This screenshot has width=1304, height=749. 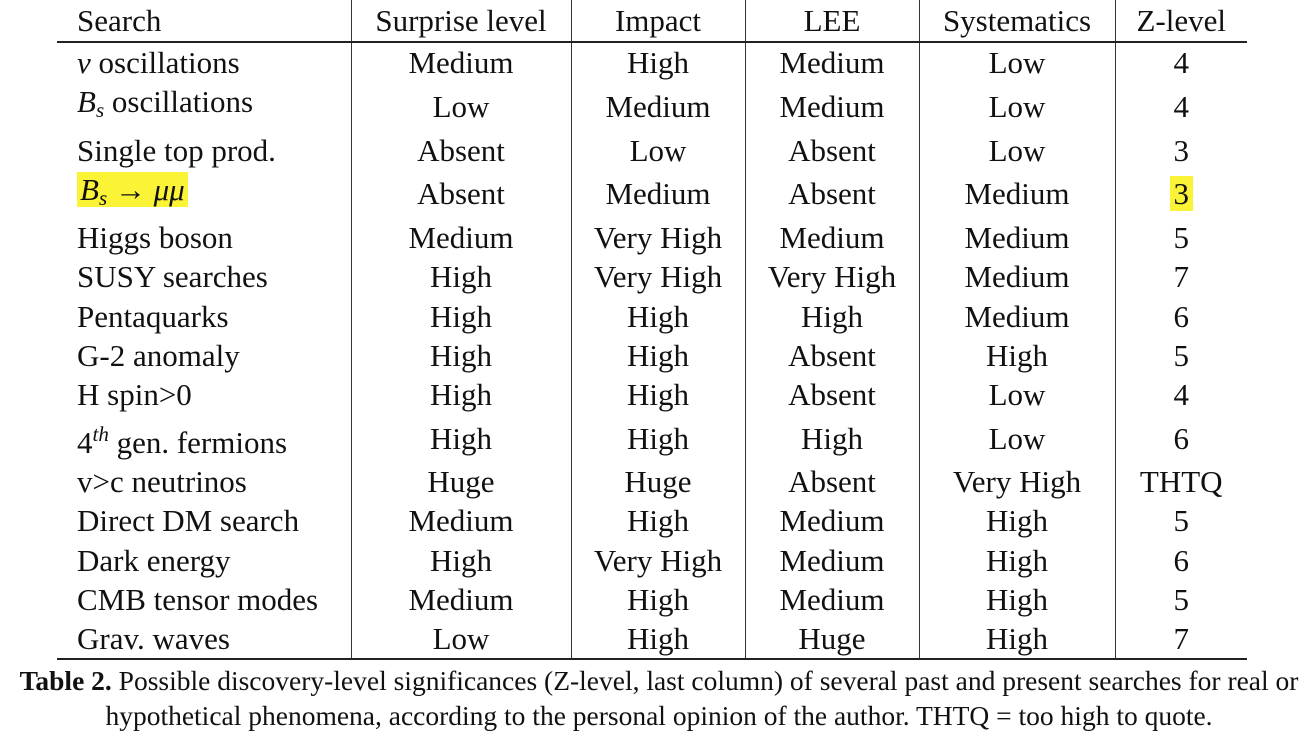 What do you see at coordinates (1181, 395) in the screenshot?
I see `z-level-value: 4` at bounding box center [1181, 395].